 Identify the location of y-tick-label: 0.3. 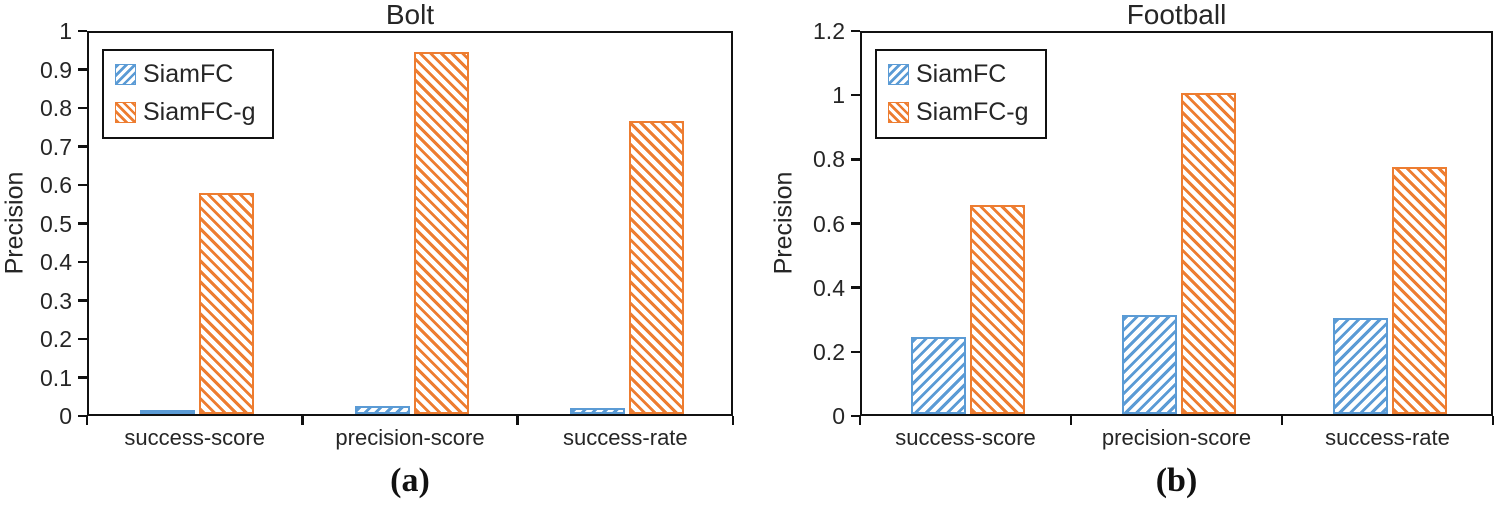
(56, 300).